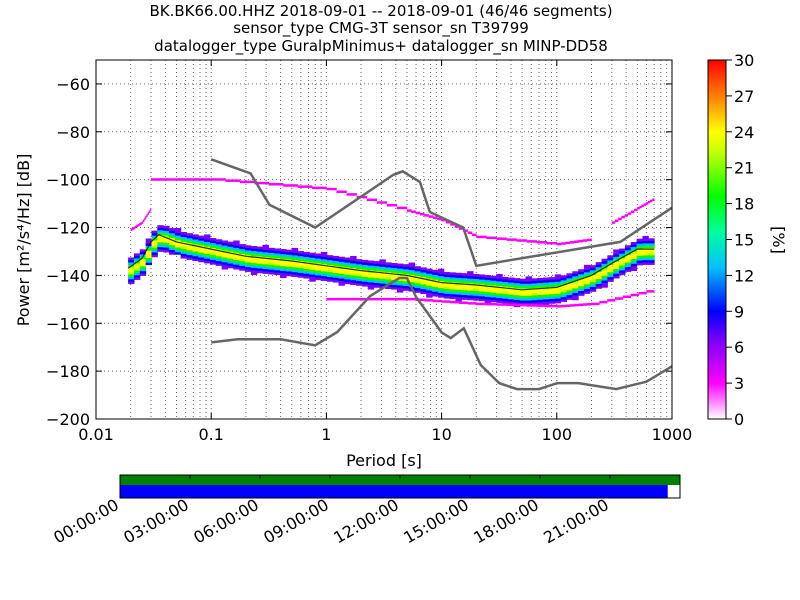  Describe the element at coordinates (739, 311) in the screenshot. I see `colorbar-tick-label: 9` at that location.